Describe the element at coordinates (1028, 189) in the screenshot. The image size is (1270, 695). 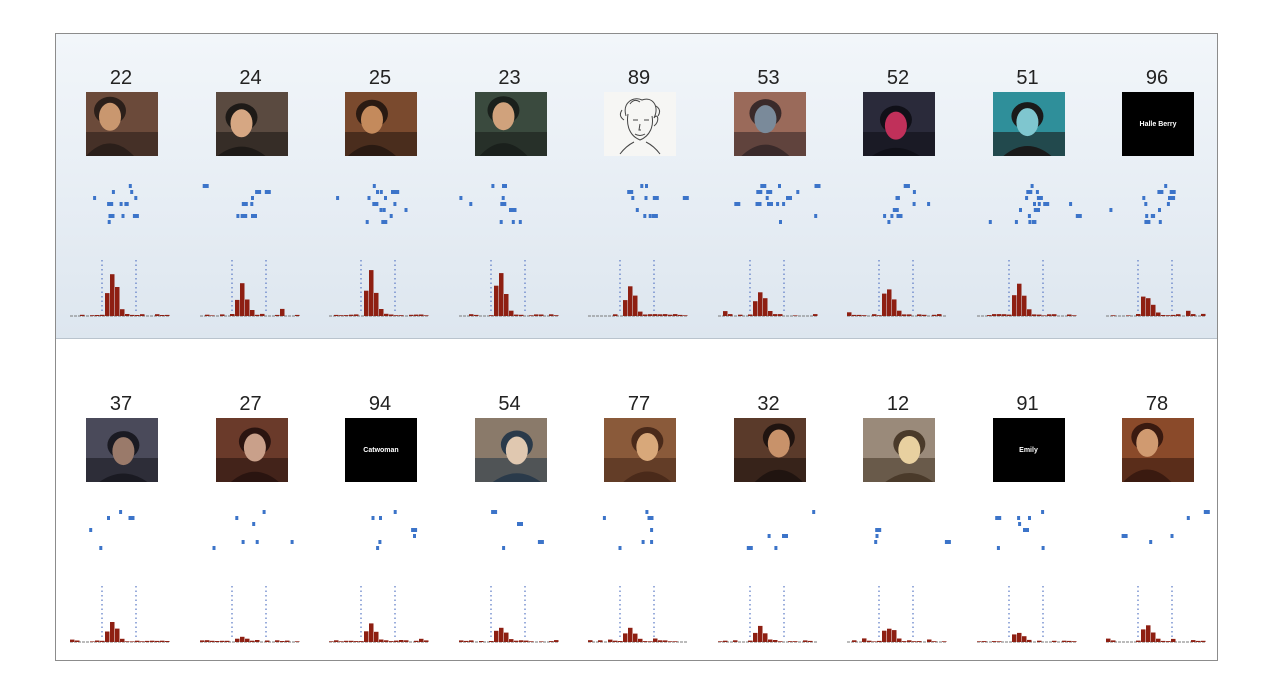
I see `stimulus-cell: 51` at that location.